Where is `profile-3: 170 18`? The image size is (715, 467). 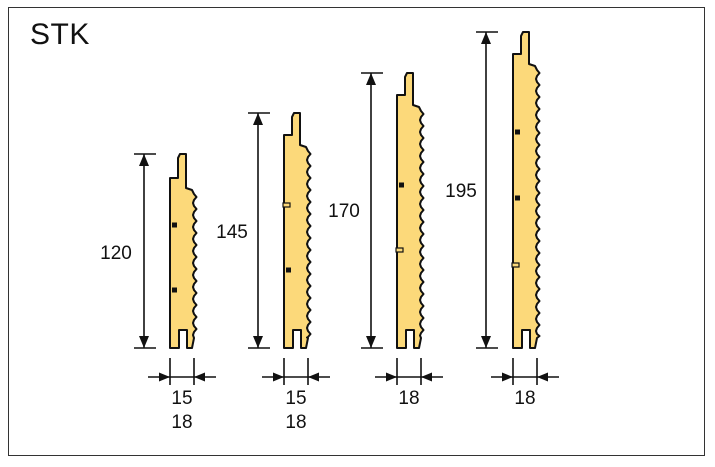 profile-3: 170 18 is located at coordinates (385, 240).